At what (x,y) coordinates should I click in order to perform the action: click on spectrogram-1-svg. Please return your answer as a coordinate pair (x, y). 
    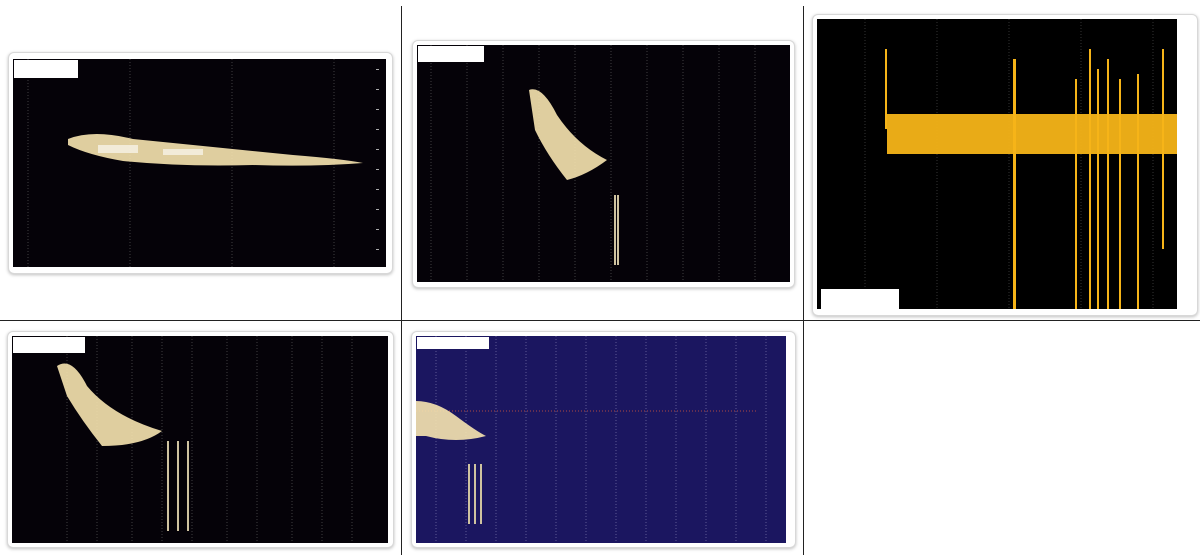
    Looking at the image, I should click on (203, 163).